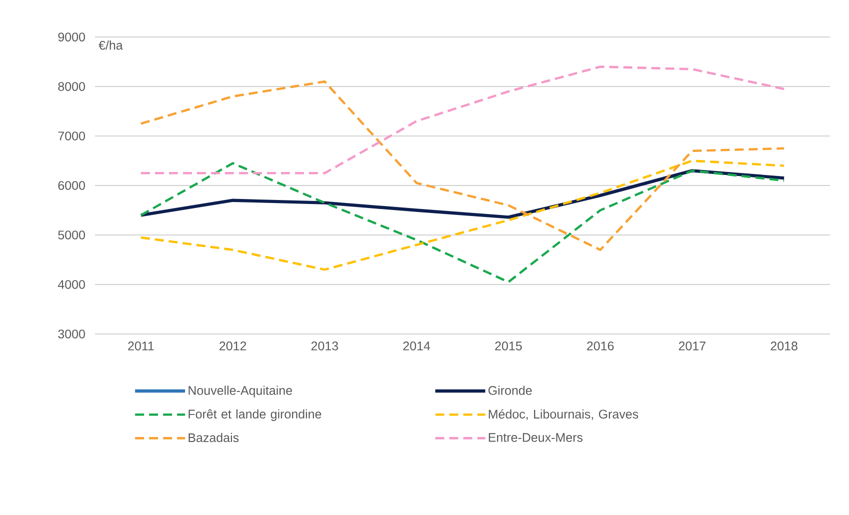 This screenshot has height=515, width=849. What do you see at coordinates (71, 136) in the screenshot?
I see `y-tick-label: 7000` at bounding box center [71, 136].